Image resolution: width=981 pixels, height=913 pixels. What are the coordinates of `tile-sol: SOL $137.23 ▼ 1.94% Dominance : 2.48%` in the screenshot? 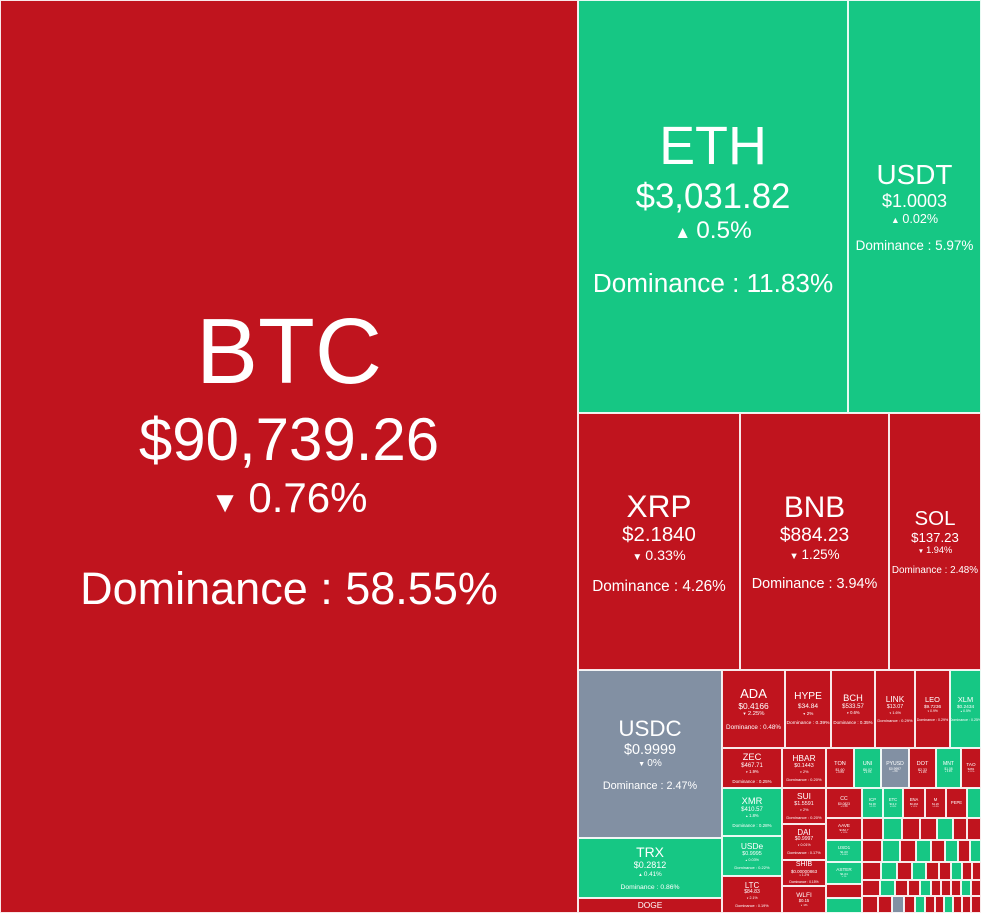 It's located at (935, 541).